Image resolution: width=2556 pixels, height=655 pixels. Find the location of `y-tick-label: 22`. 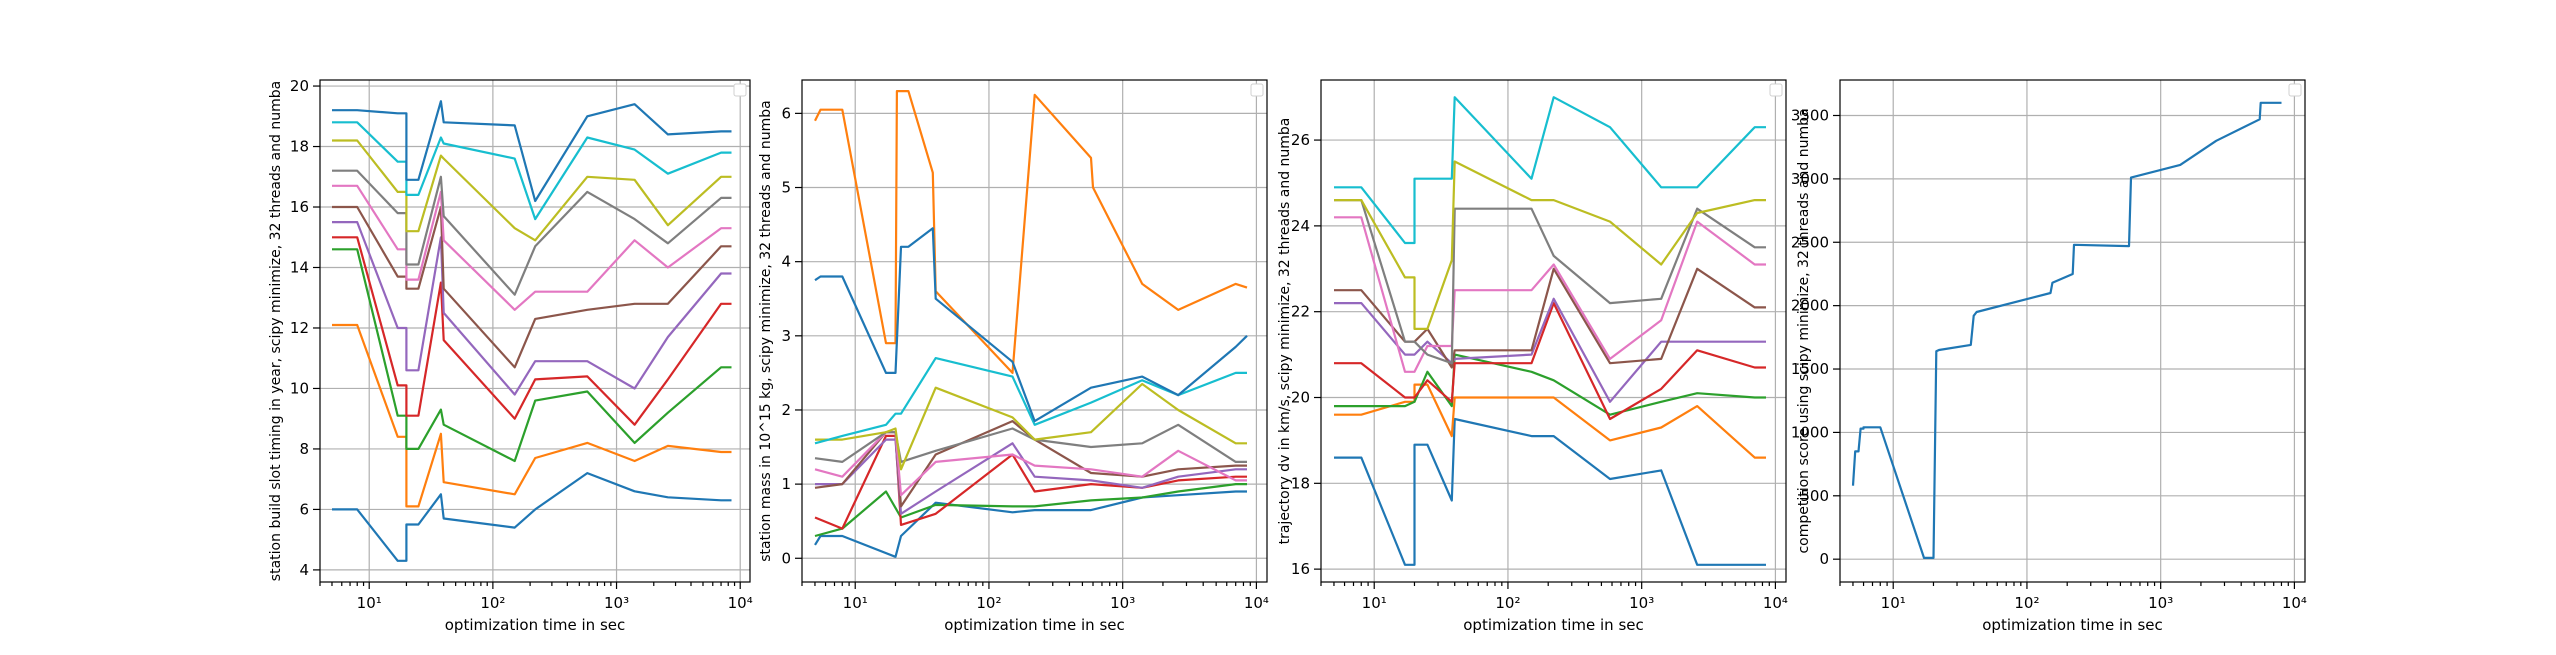

y-tick-label: 22 is located at coordinates (1300, 312).